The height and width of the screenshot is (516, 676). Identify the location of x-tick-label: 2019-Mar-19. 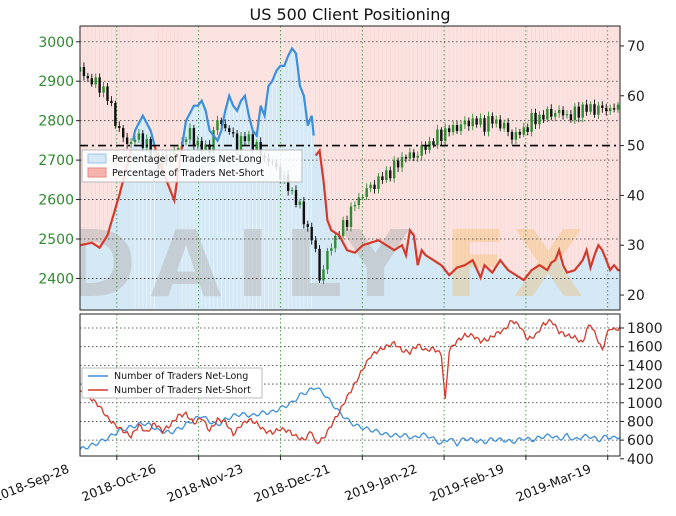
(553, 483).